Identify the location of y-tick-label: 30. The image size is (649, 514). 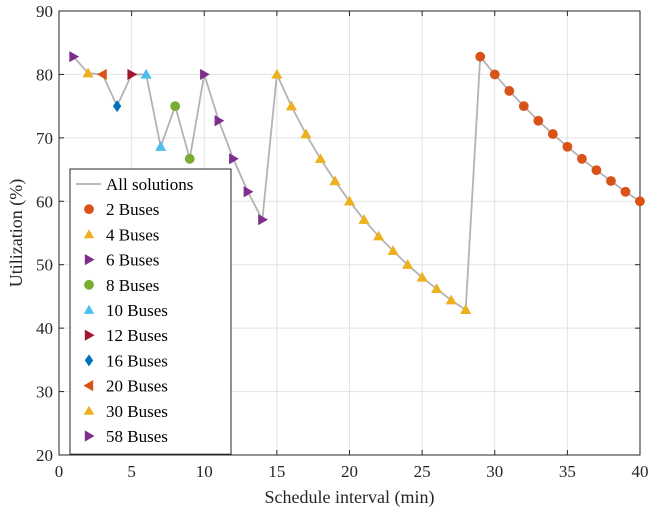
(44, 392).